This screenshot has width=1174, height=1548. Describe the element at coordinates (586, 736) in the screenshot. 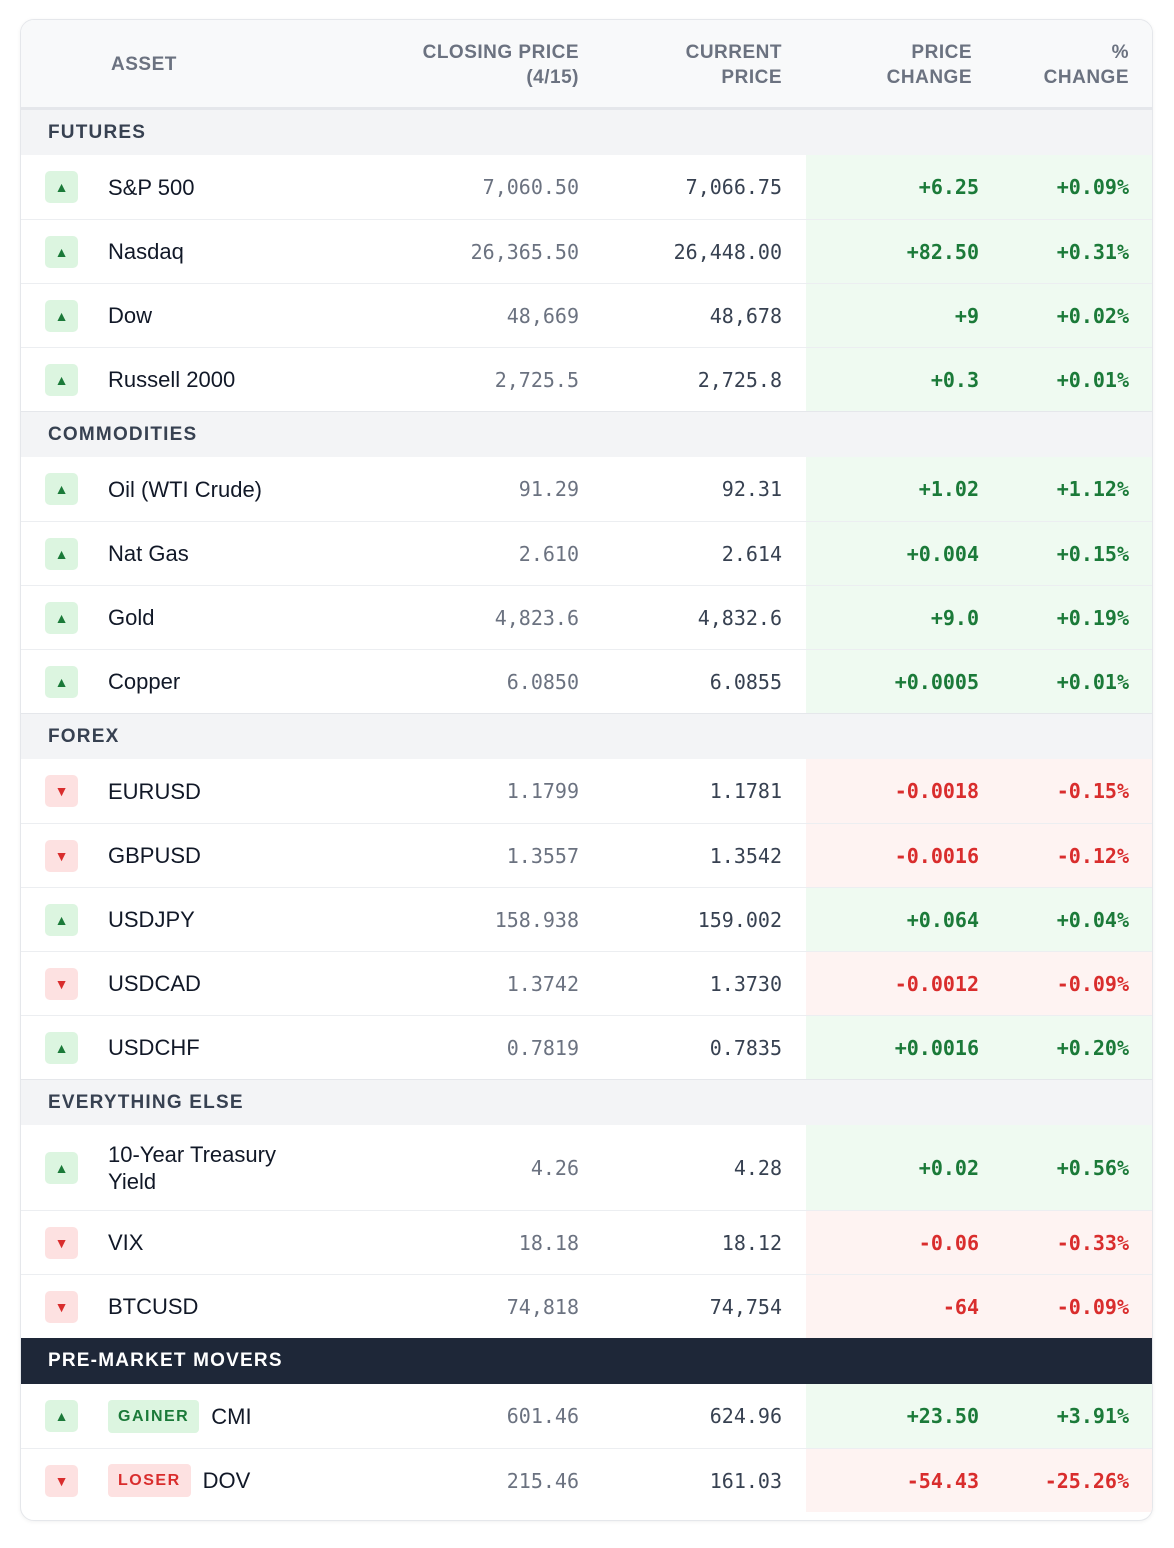

I see `section-header: FOREX` at that location.